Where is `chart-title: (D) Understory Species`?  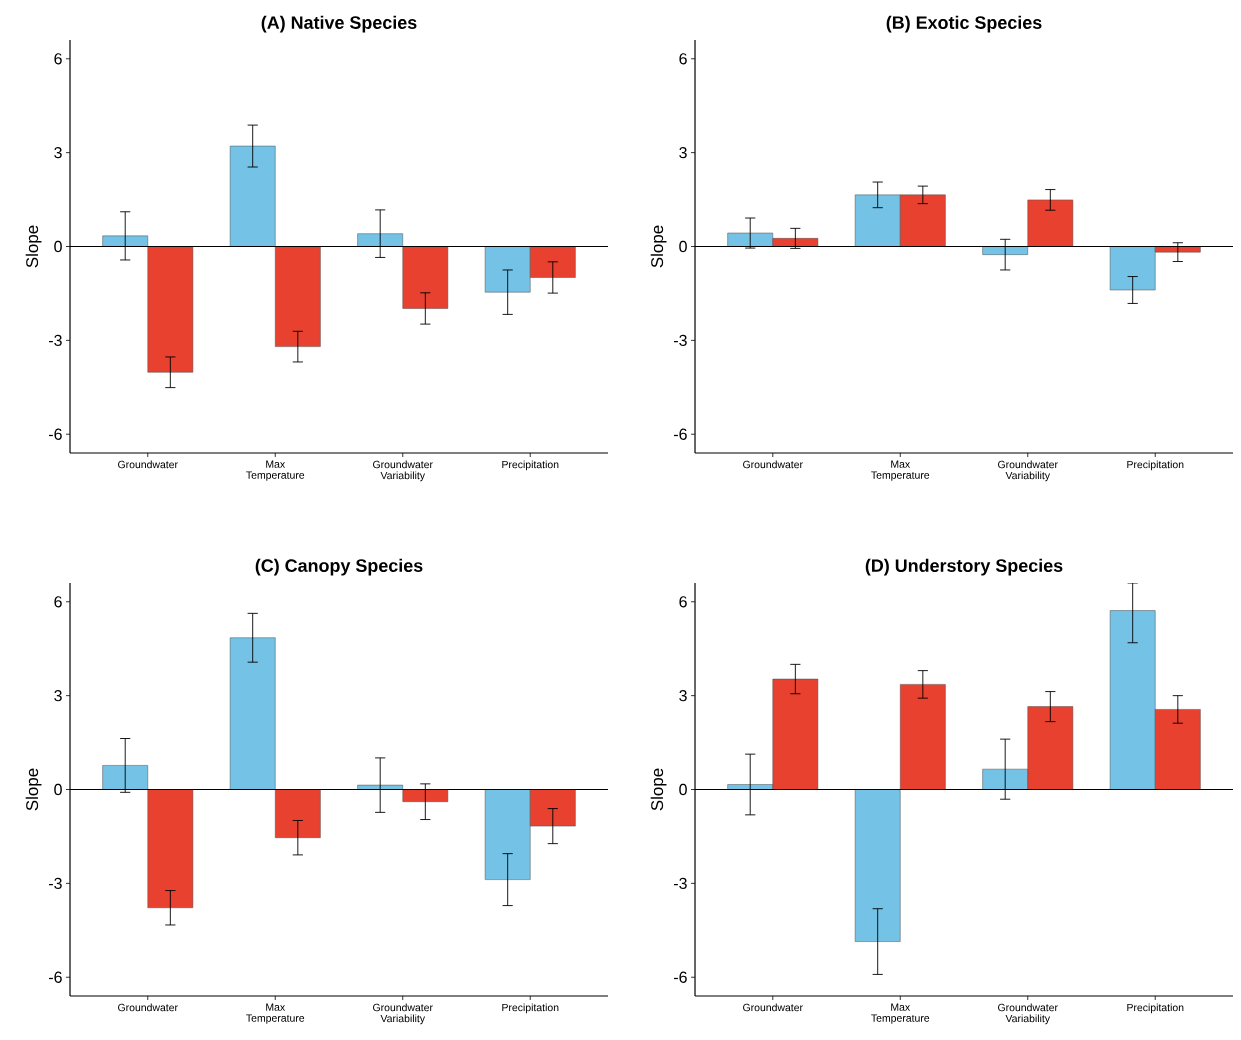
chart-title: (D) Understory Species is located at coordinates (964, 567).